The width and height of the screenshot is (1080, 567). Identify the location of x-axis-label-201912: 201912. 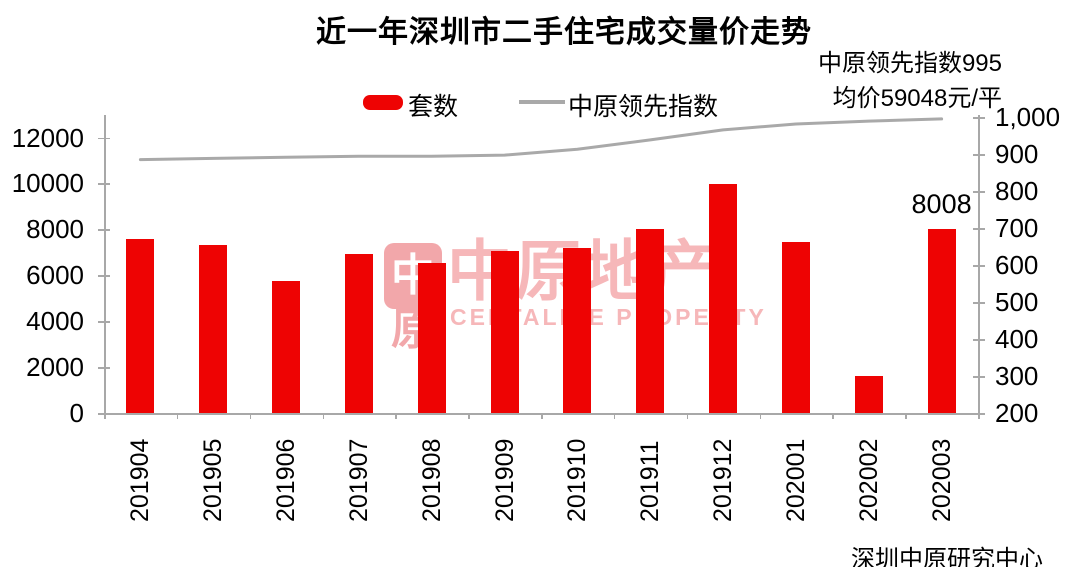
(723, 480).